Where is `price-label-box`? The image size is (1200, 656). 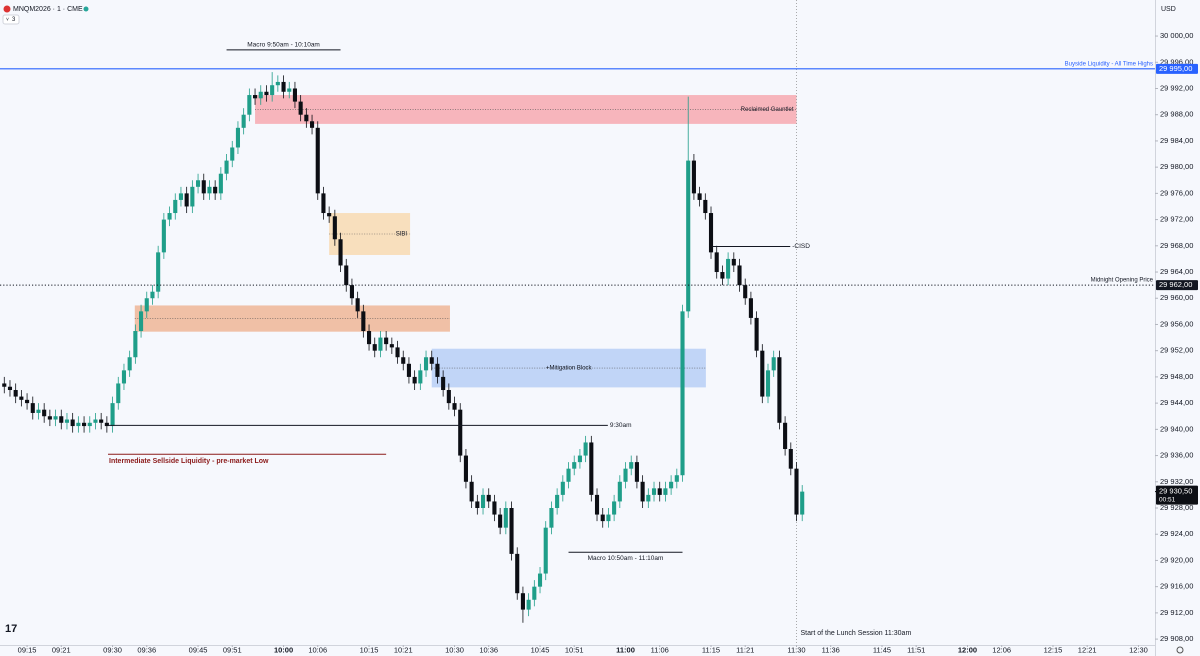 price-label-box is located at coordinates (1177, 68).